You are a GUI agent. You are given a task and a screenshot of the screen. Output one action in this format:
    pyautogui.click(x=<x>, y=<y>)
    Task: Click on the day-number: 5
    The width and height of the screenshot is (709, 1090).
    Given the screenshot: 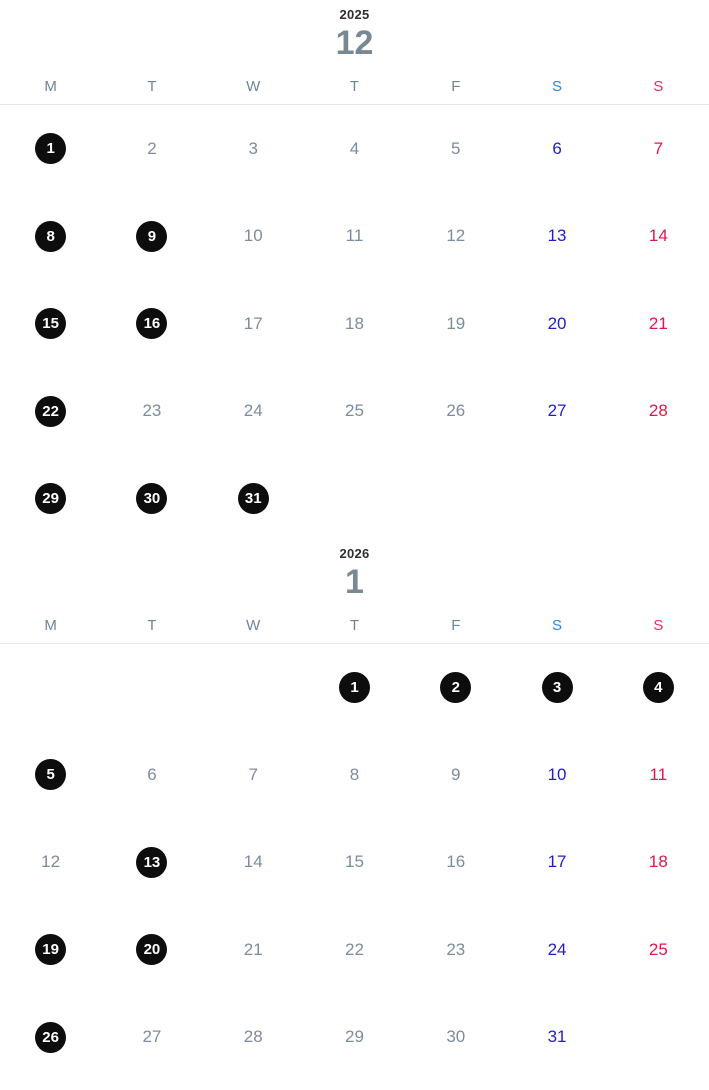 What is the action you would take?
    pyautogui.click(x=456, y=148)
    